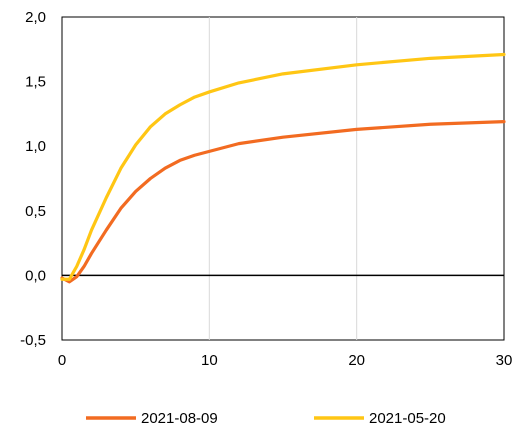 The height and width of the screenshot is (432, 516). Describe the element at coordinates (407, 418) in the screenshot. I see `legend-label-1: 2021-05-20` at that location.